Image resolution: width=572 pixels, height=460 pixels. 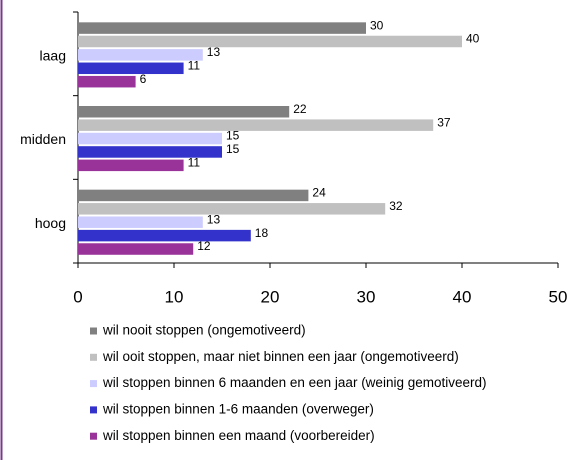 What do you see at coordinates (462, 296) in the screenshot?
I see `x-tick-label: 40` at bounding box center [462, 296].